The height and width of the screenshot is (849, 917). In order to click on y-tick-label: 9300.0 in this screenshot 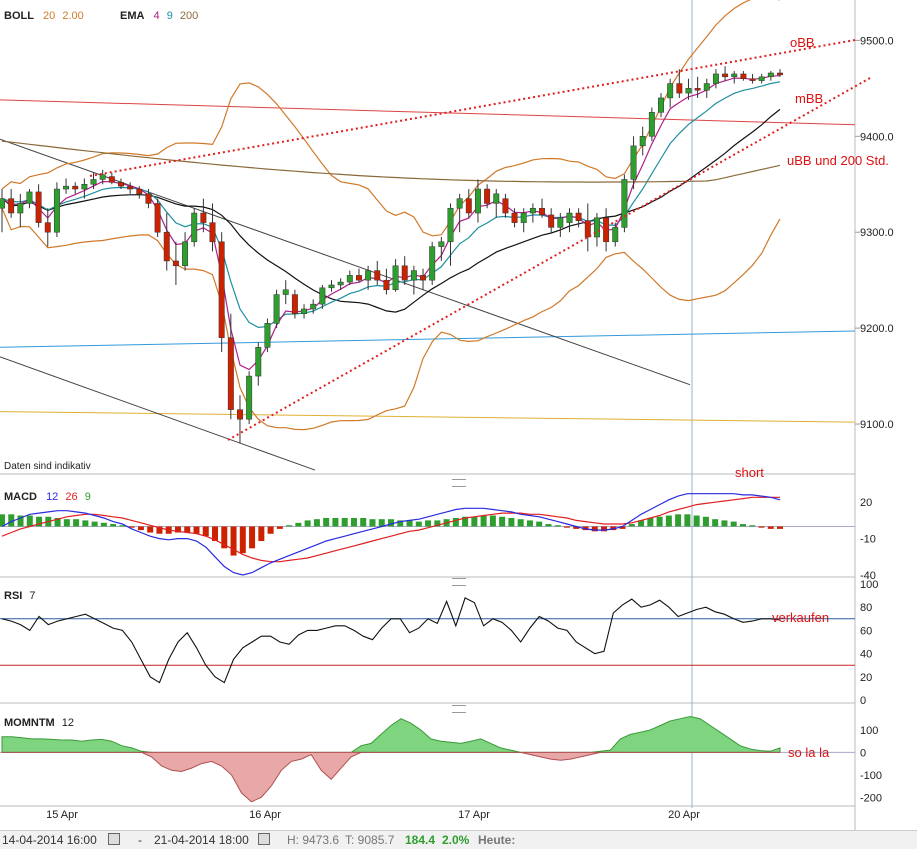, I will do `click(877, 233)`.